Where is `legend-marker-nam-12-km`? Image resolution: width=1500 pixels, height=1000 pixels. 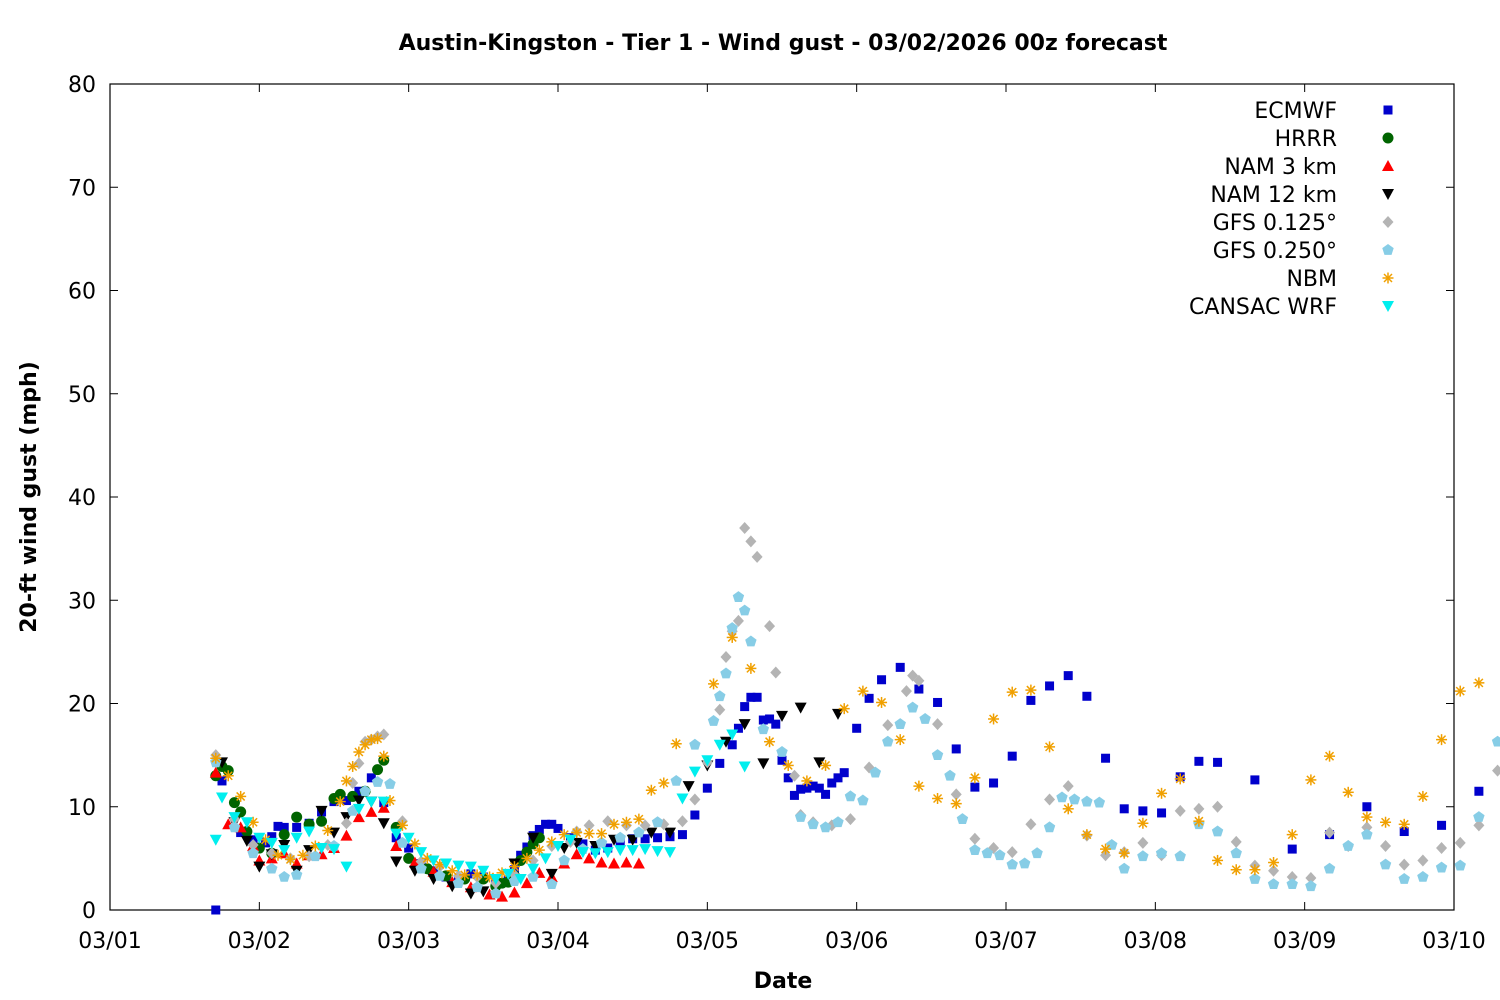
legend-marker-nam-12-km is located at coordinates (1388, 194).